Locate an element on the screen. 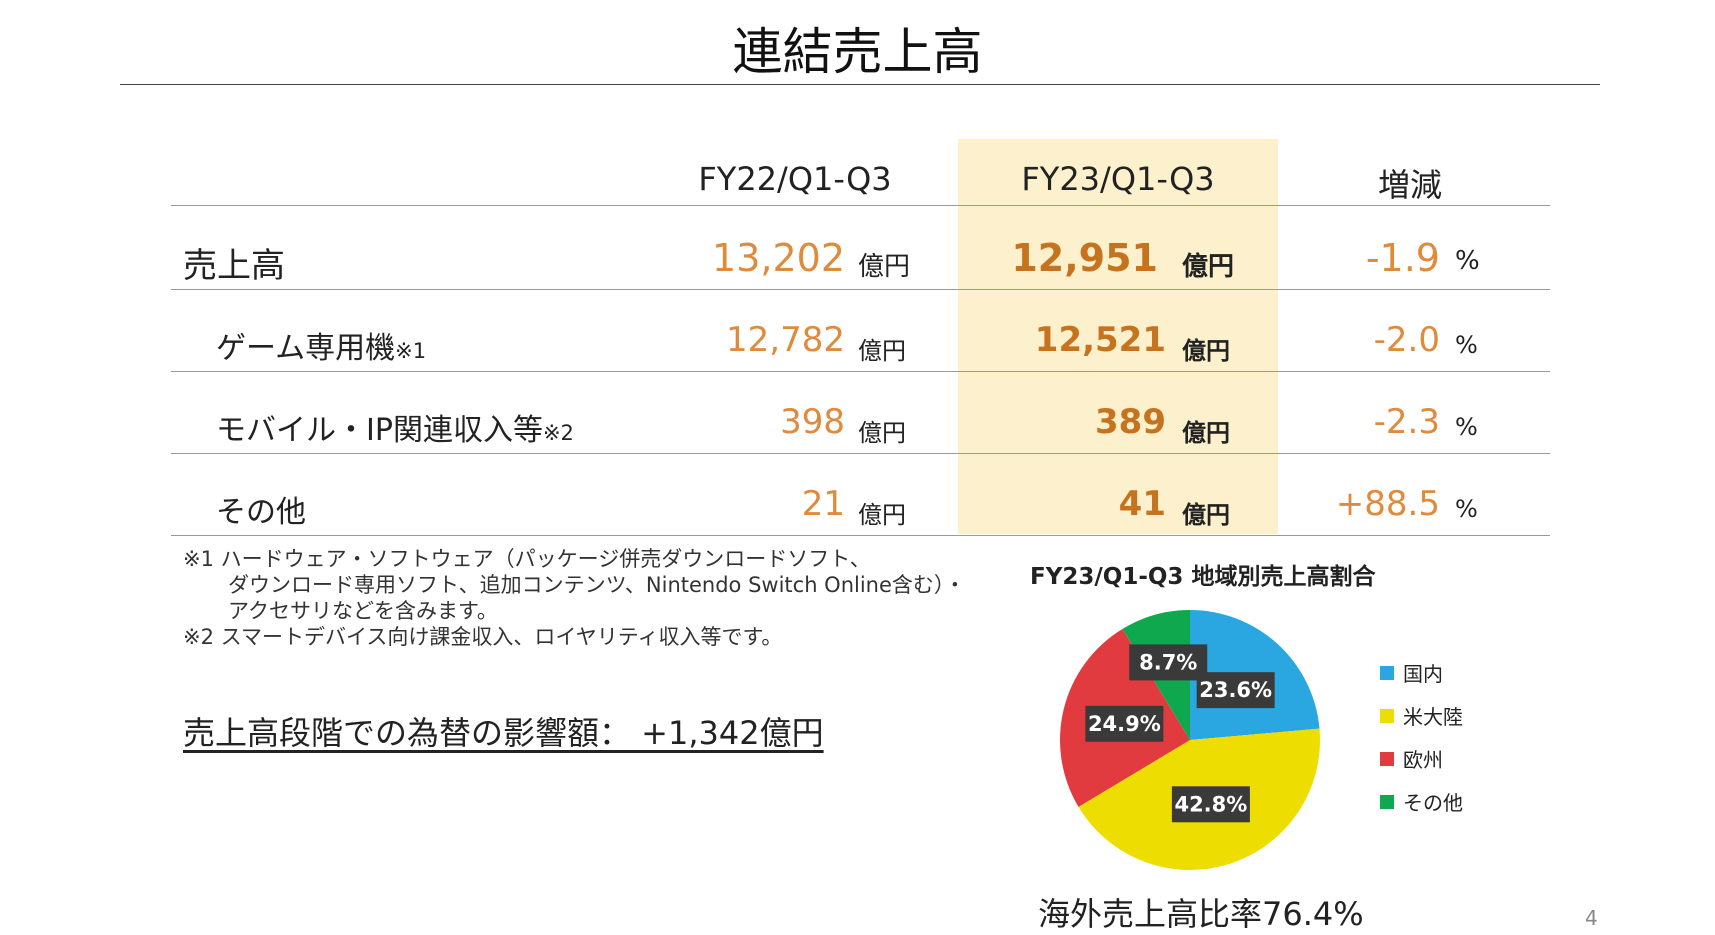 This screenshot has width=1715, height=935. slice-label-americas: 42.8% is located at coordinates (1210, 804).